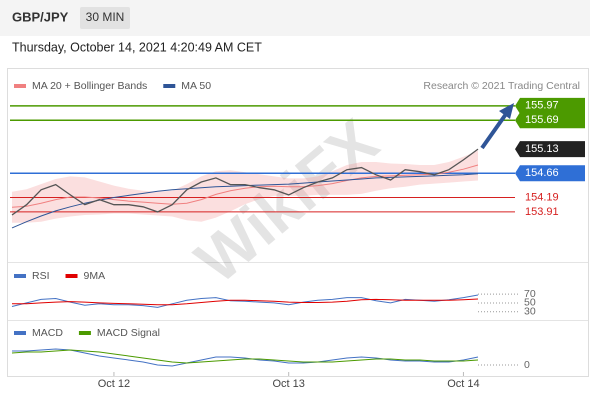 This screenshot has width=590, height=400. What do you see at coordinates (128, 333) in the screenshot?
I see `legend-label: MACD Signal` at bounding box center [128, 333].